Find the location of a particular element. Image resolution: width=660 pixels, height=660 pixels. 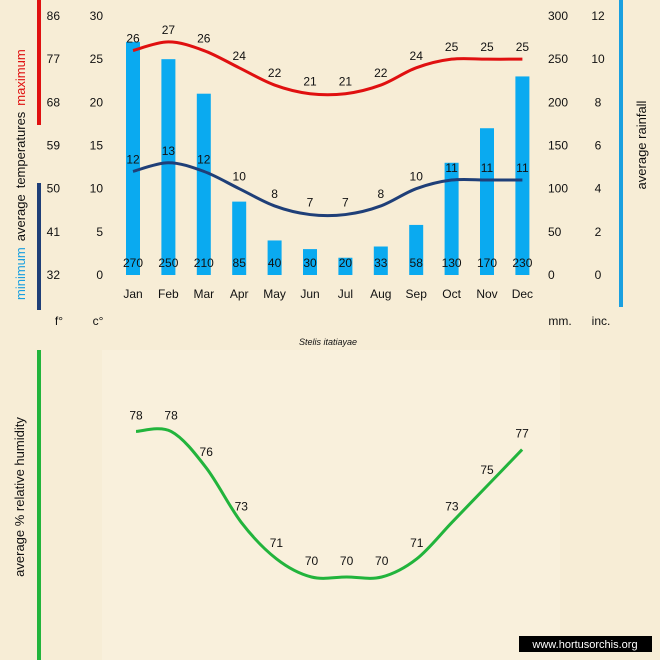

month-label: Mar is located at coordinates (203, 294).